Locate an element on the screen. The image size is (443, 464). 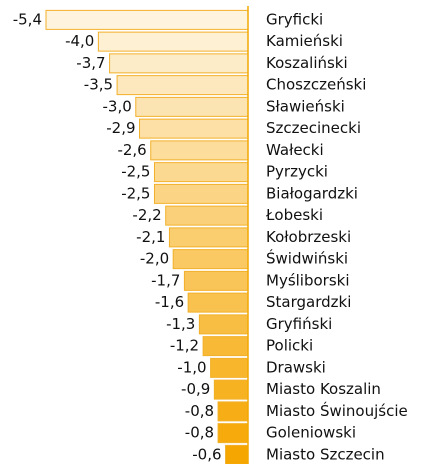
value-label: -0,6 is located at coordinates (206, 454).